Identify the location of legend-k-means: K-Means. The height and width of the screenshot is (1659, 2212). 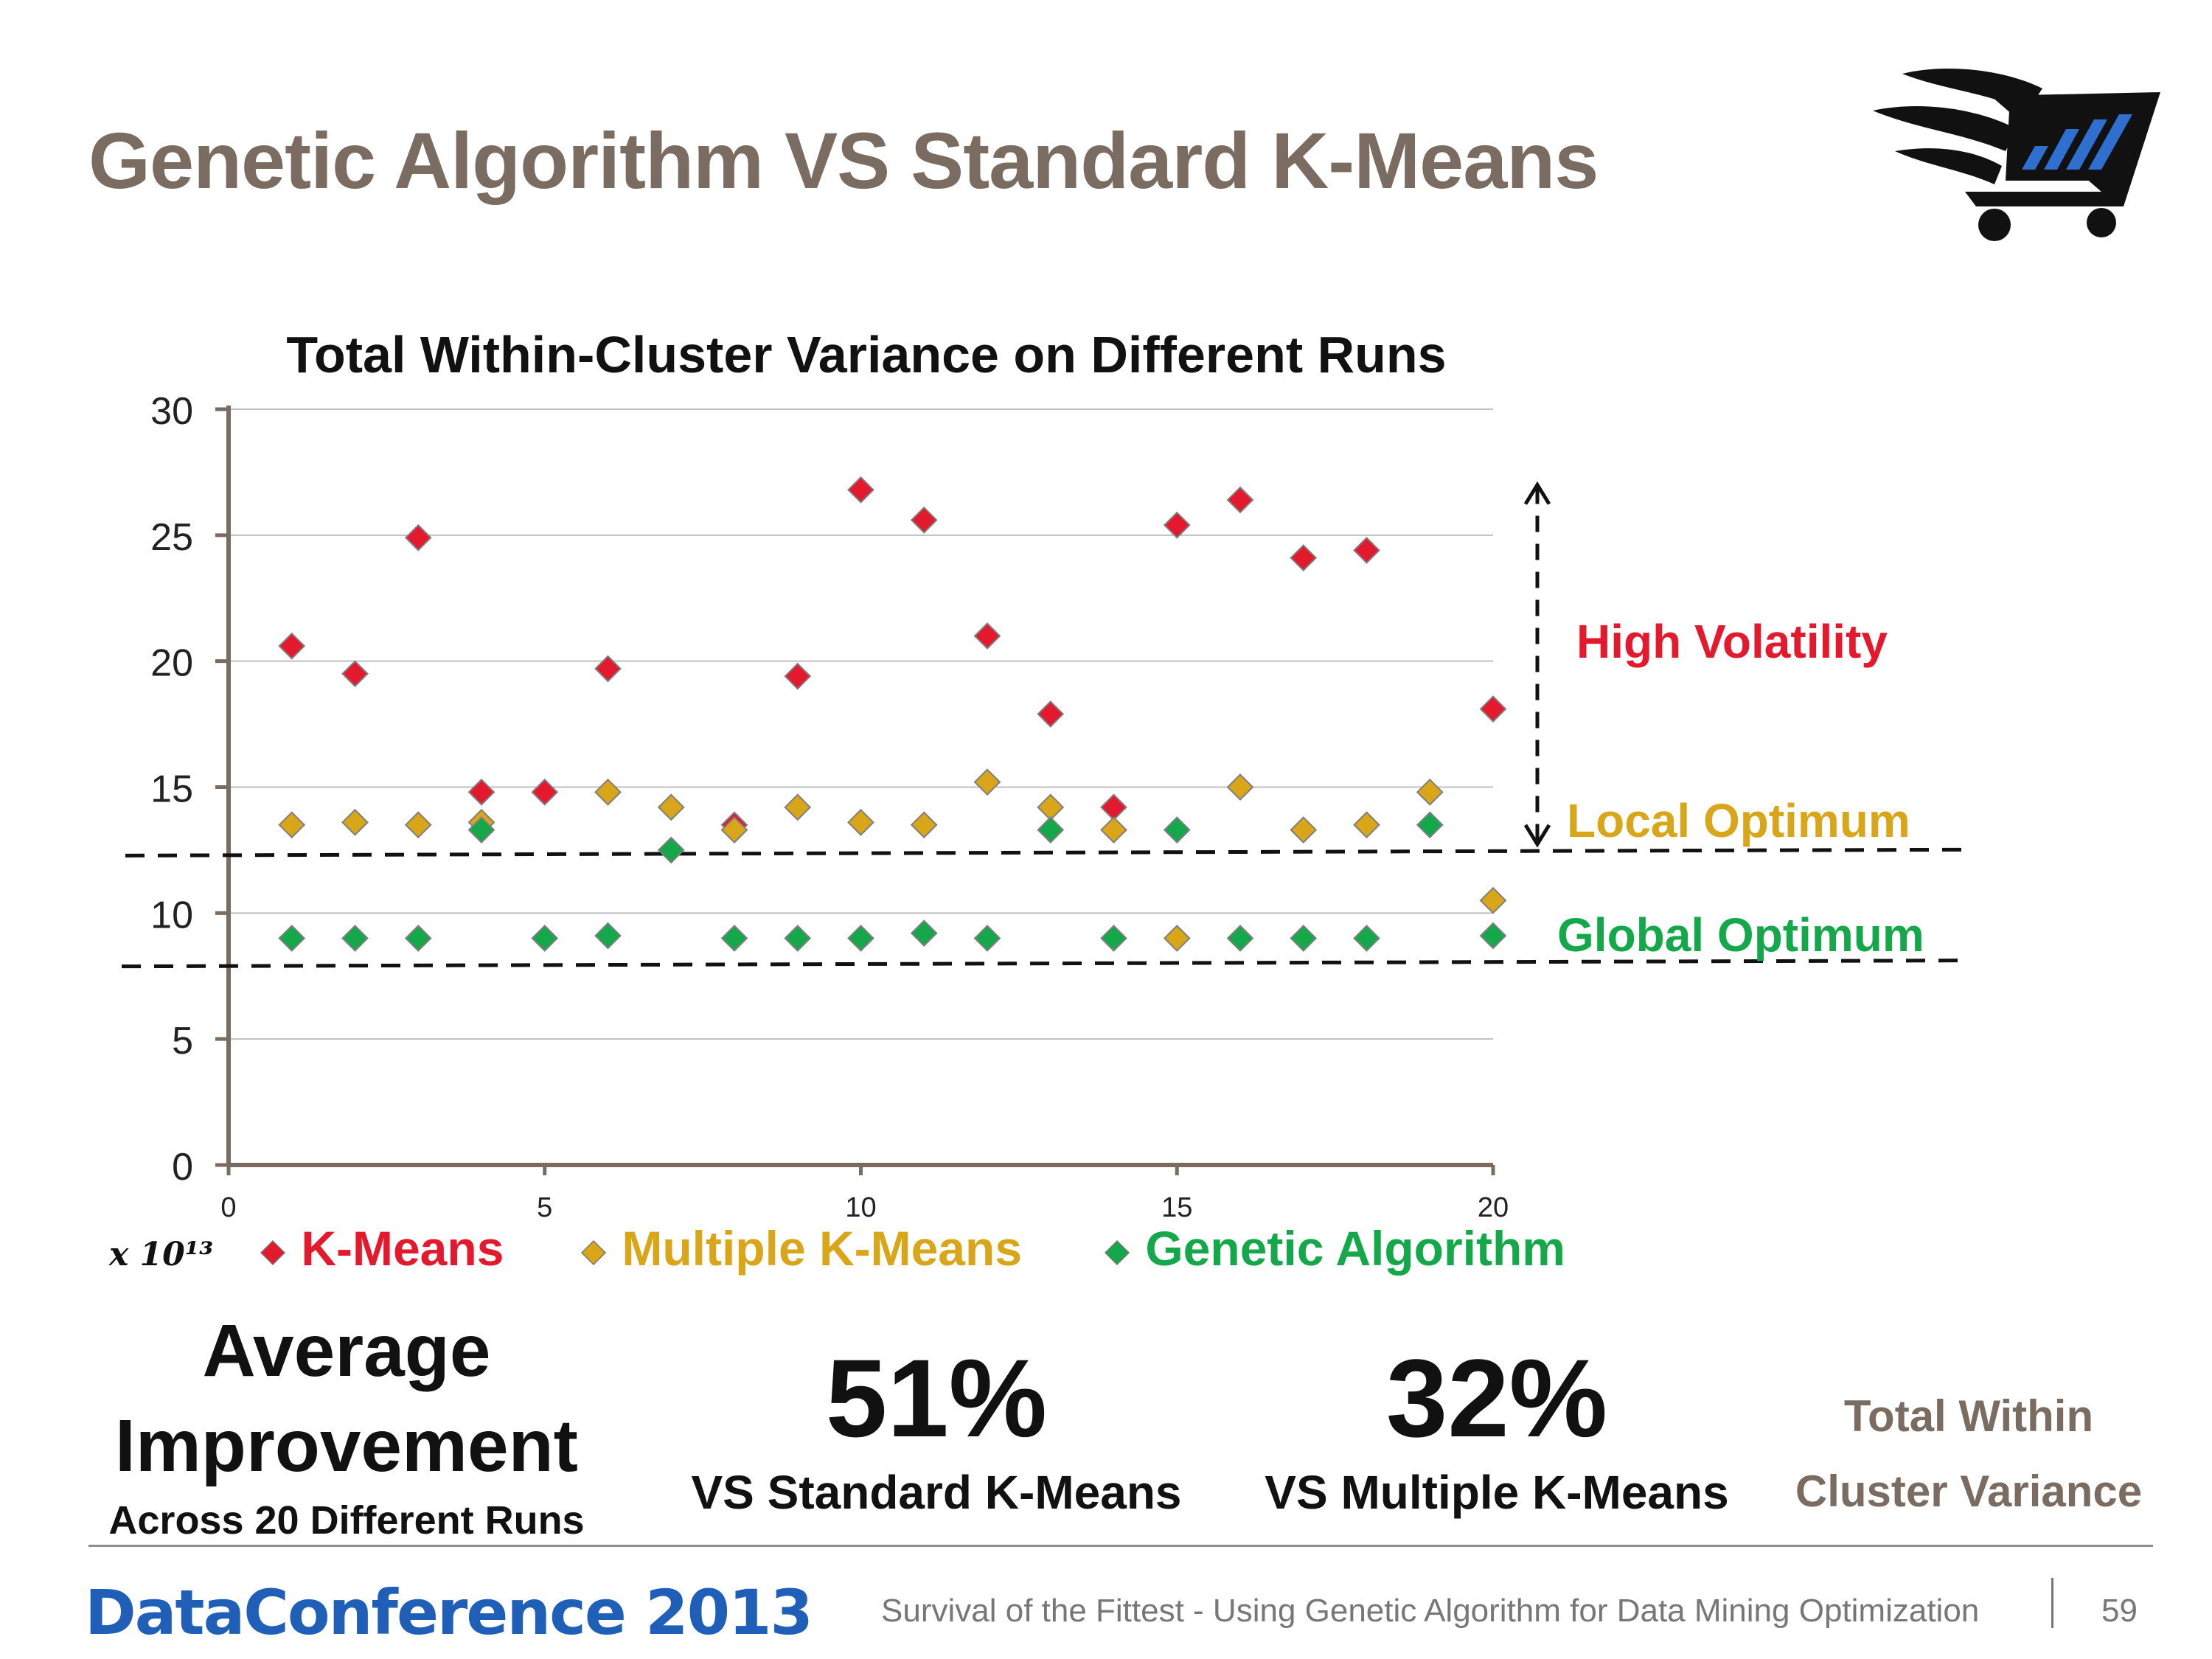
(381, 1248).